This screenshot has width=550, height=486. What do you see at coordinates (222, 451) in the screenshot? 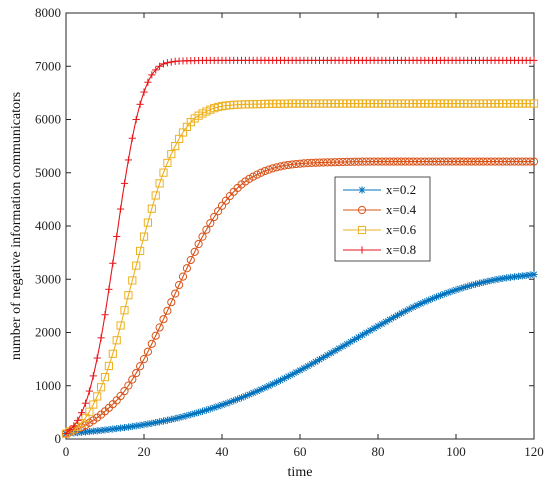
I see `x-tick-label: 40` at bounding box center [222, 451].